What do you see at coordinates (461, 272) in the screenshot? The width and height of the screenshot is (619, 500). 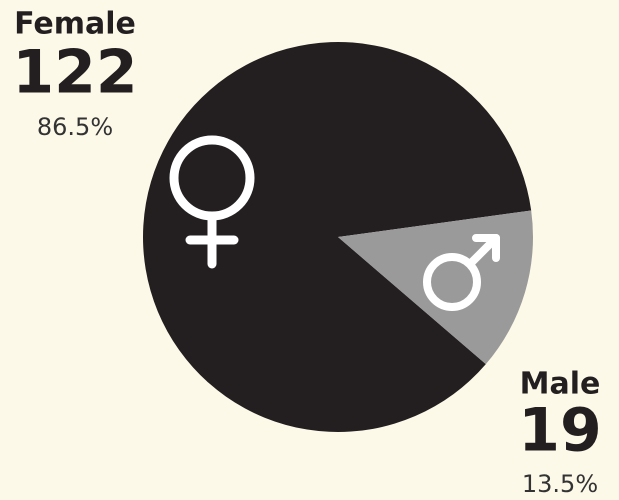 I see `male-symbol` at bounding box center [461, 272].